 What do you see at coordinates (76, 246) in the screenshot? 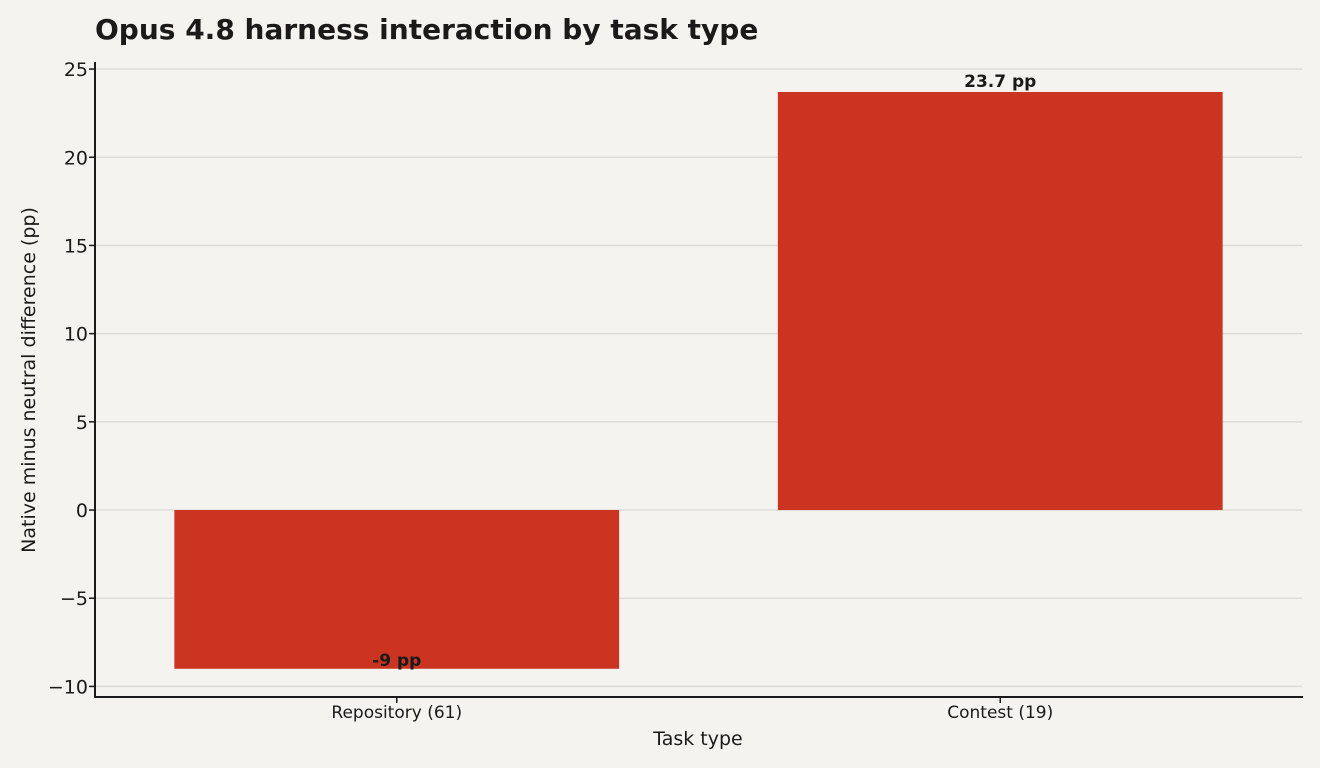
I see `y-tick-label: 15` at bounding box center [76, 246].